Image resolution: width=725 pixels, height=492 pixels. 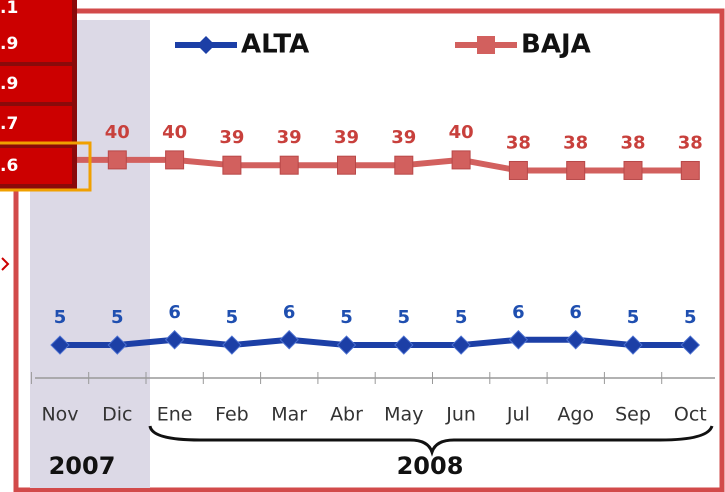 I want to click on table-cell-text: .6, so click(x=9, y=166).